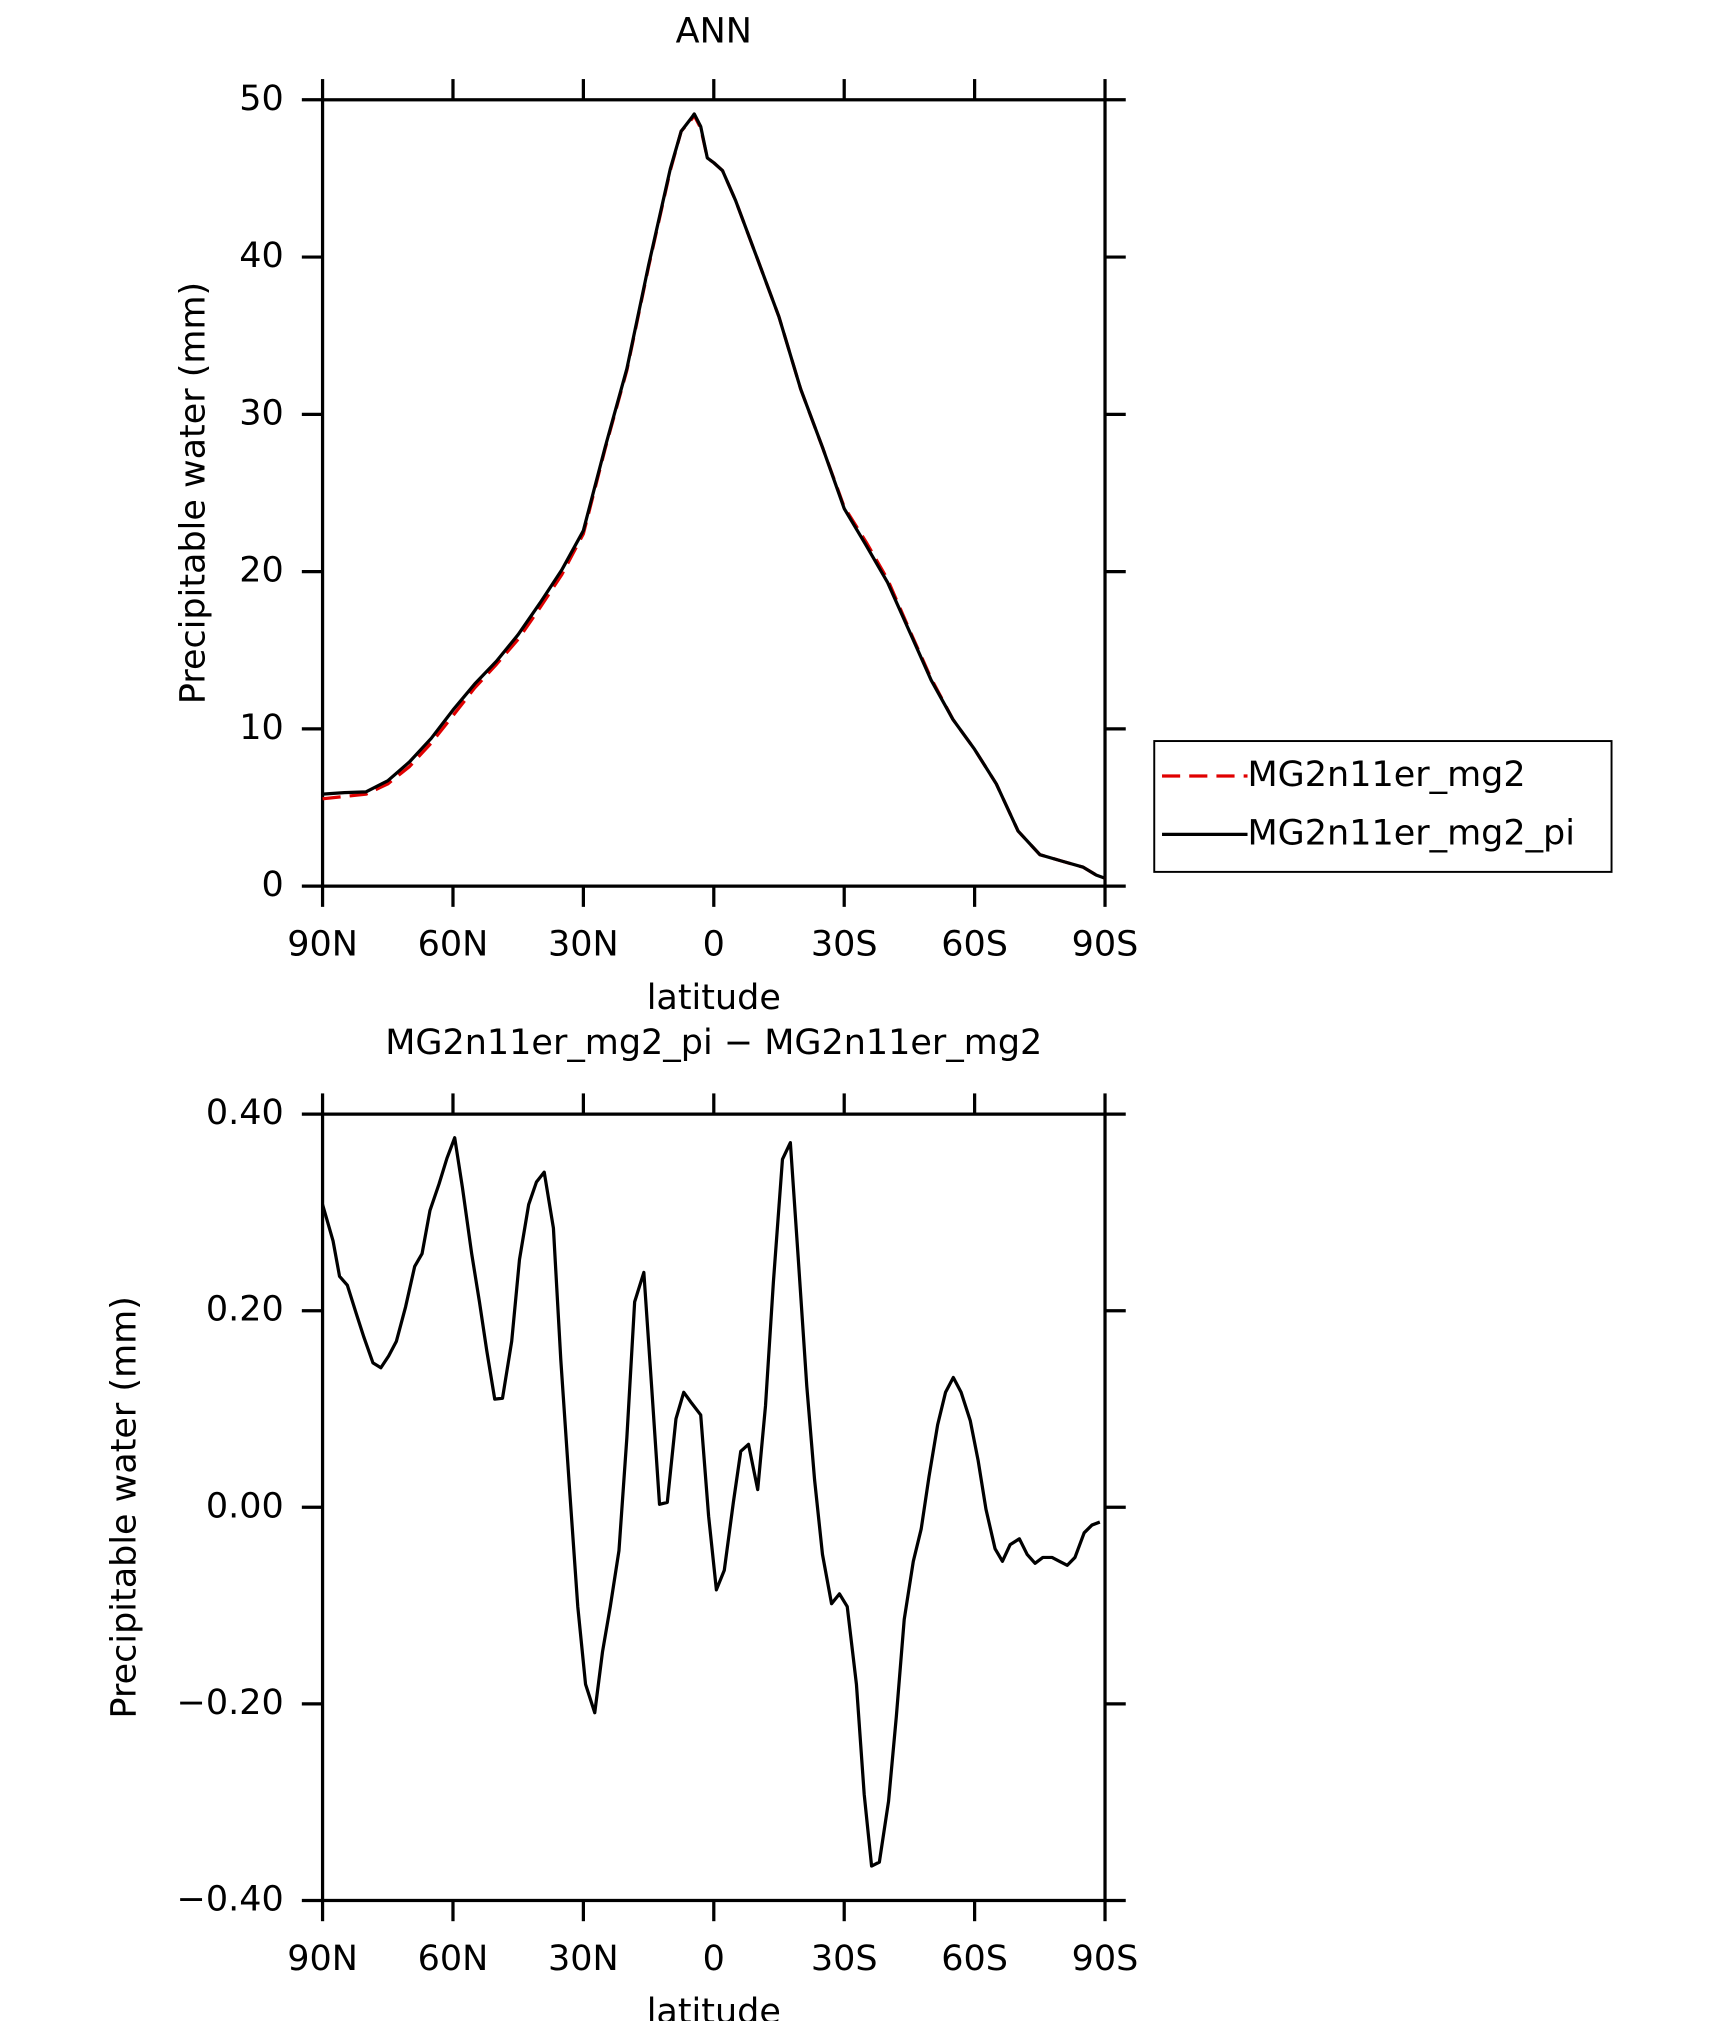 The width and height of the screenshot is (1710, 2021). I want to click on y-tick-label: 0, so click(272, 885).